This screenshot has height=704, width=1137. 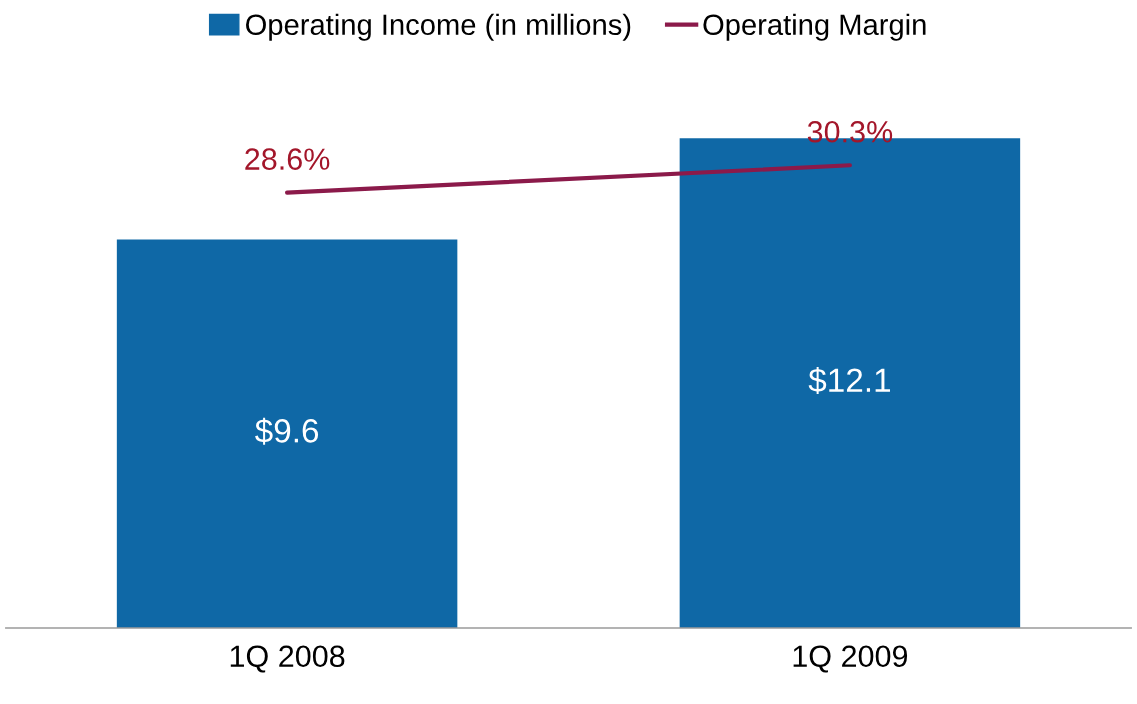 I want to click on x-tick-label: 1Q 2008, so click(x=287, y=659).